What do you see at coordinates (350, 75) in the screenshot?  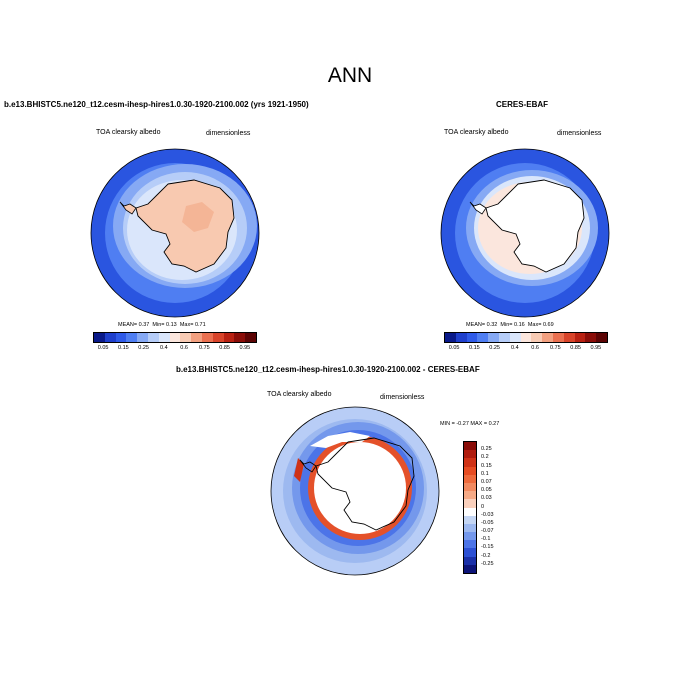 I see `main-title: ANN` at bounding box center [350, 75].